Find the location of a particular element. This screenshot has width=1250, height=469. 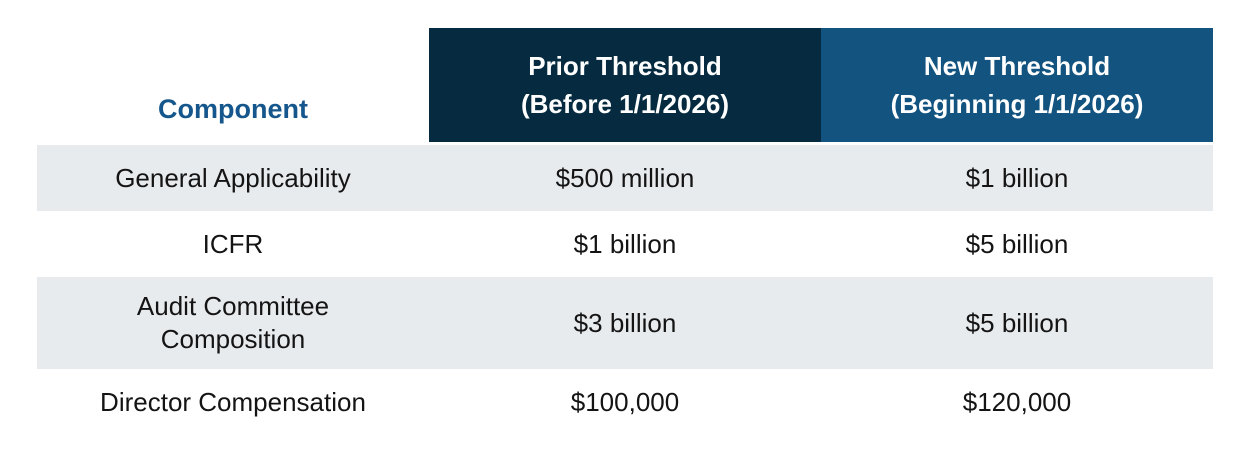

header-cell-prior-threshold: Prior Threshold (Before 1/1/2026) is located at coordinates (625, 85).